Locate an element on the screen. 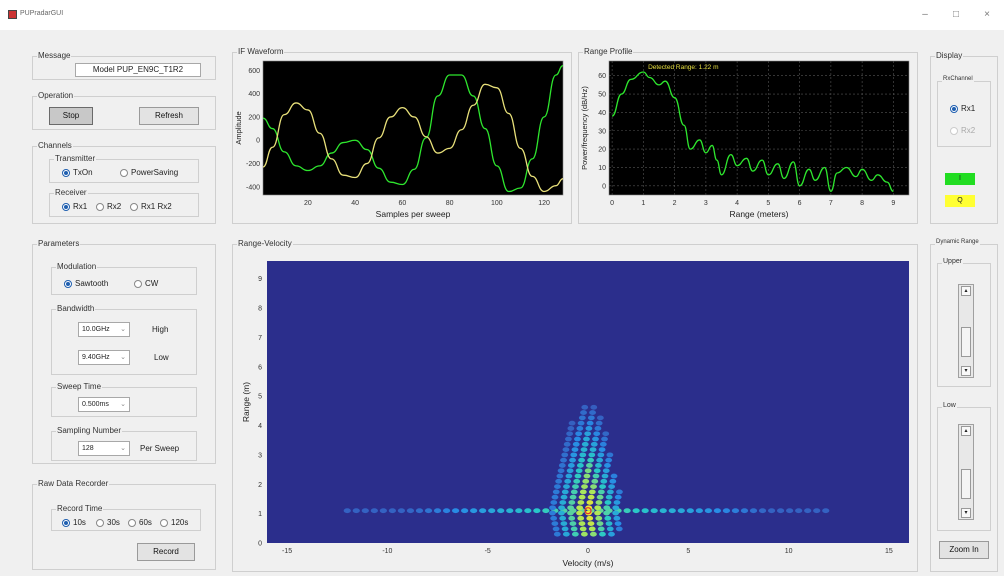 The height and width of the screenshot is (576, 1004). radio-label: 30s is located at coordinates (113, 522).